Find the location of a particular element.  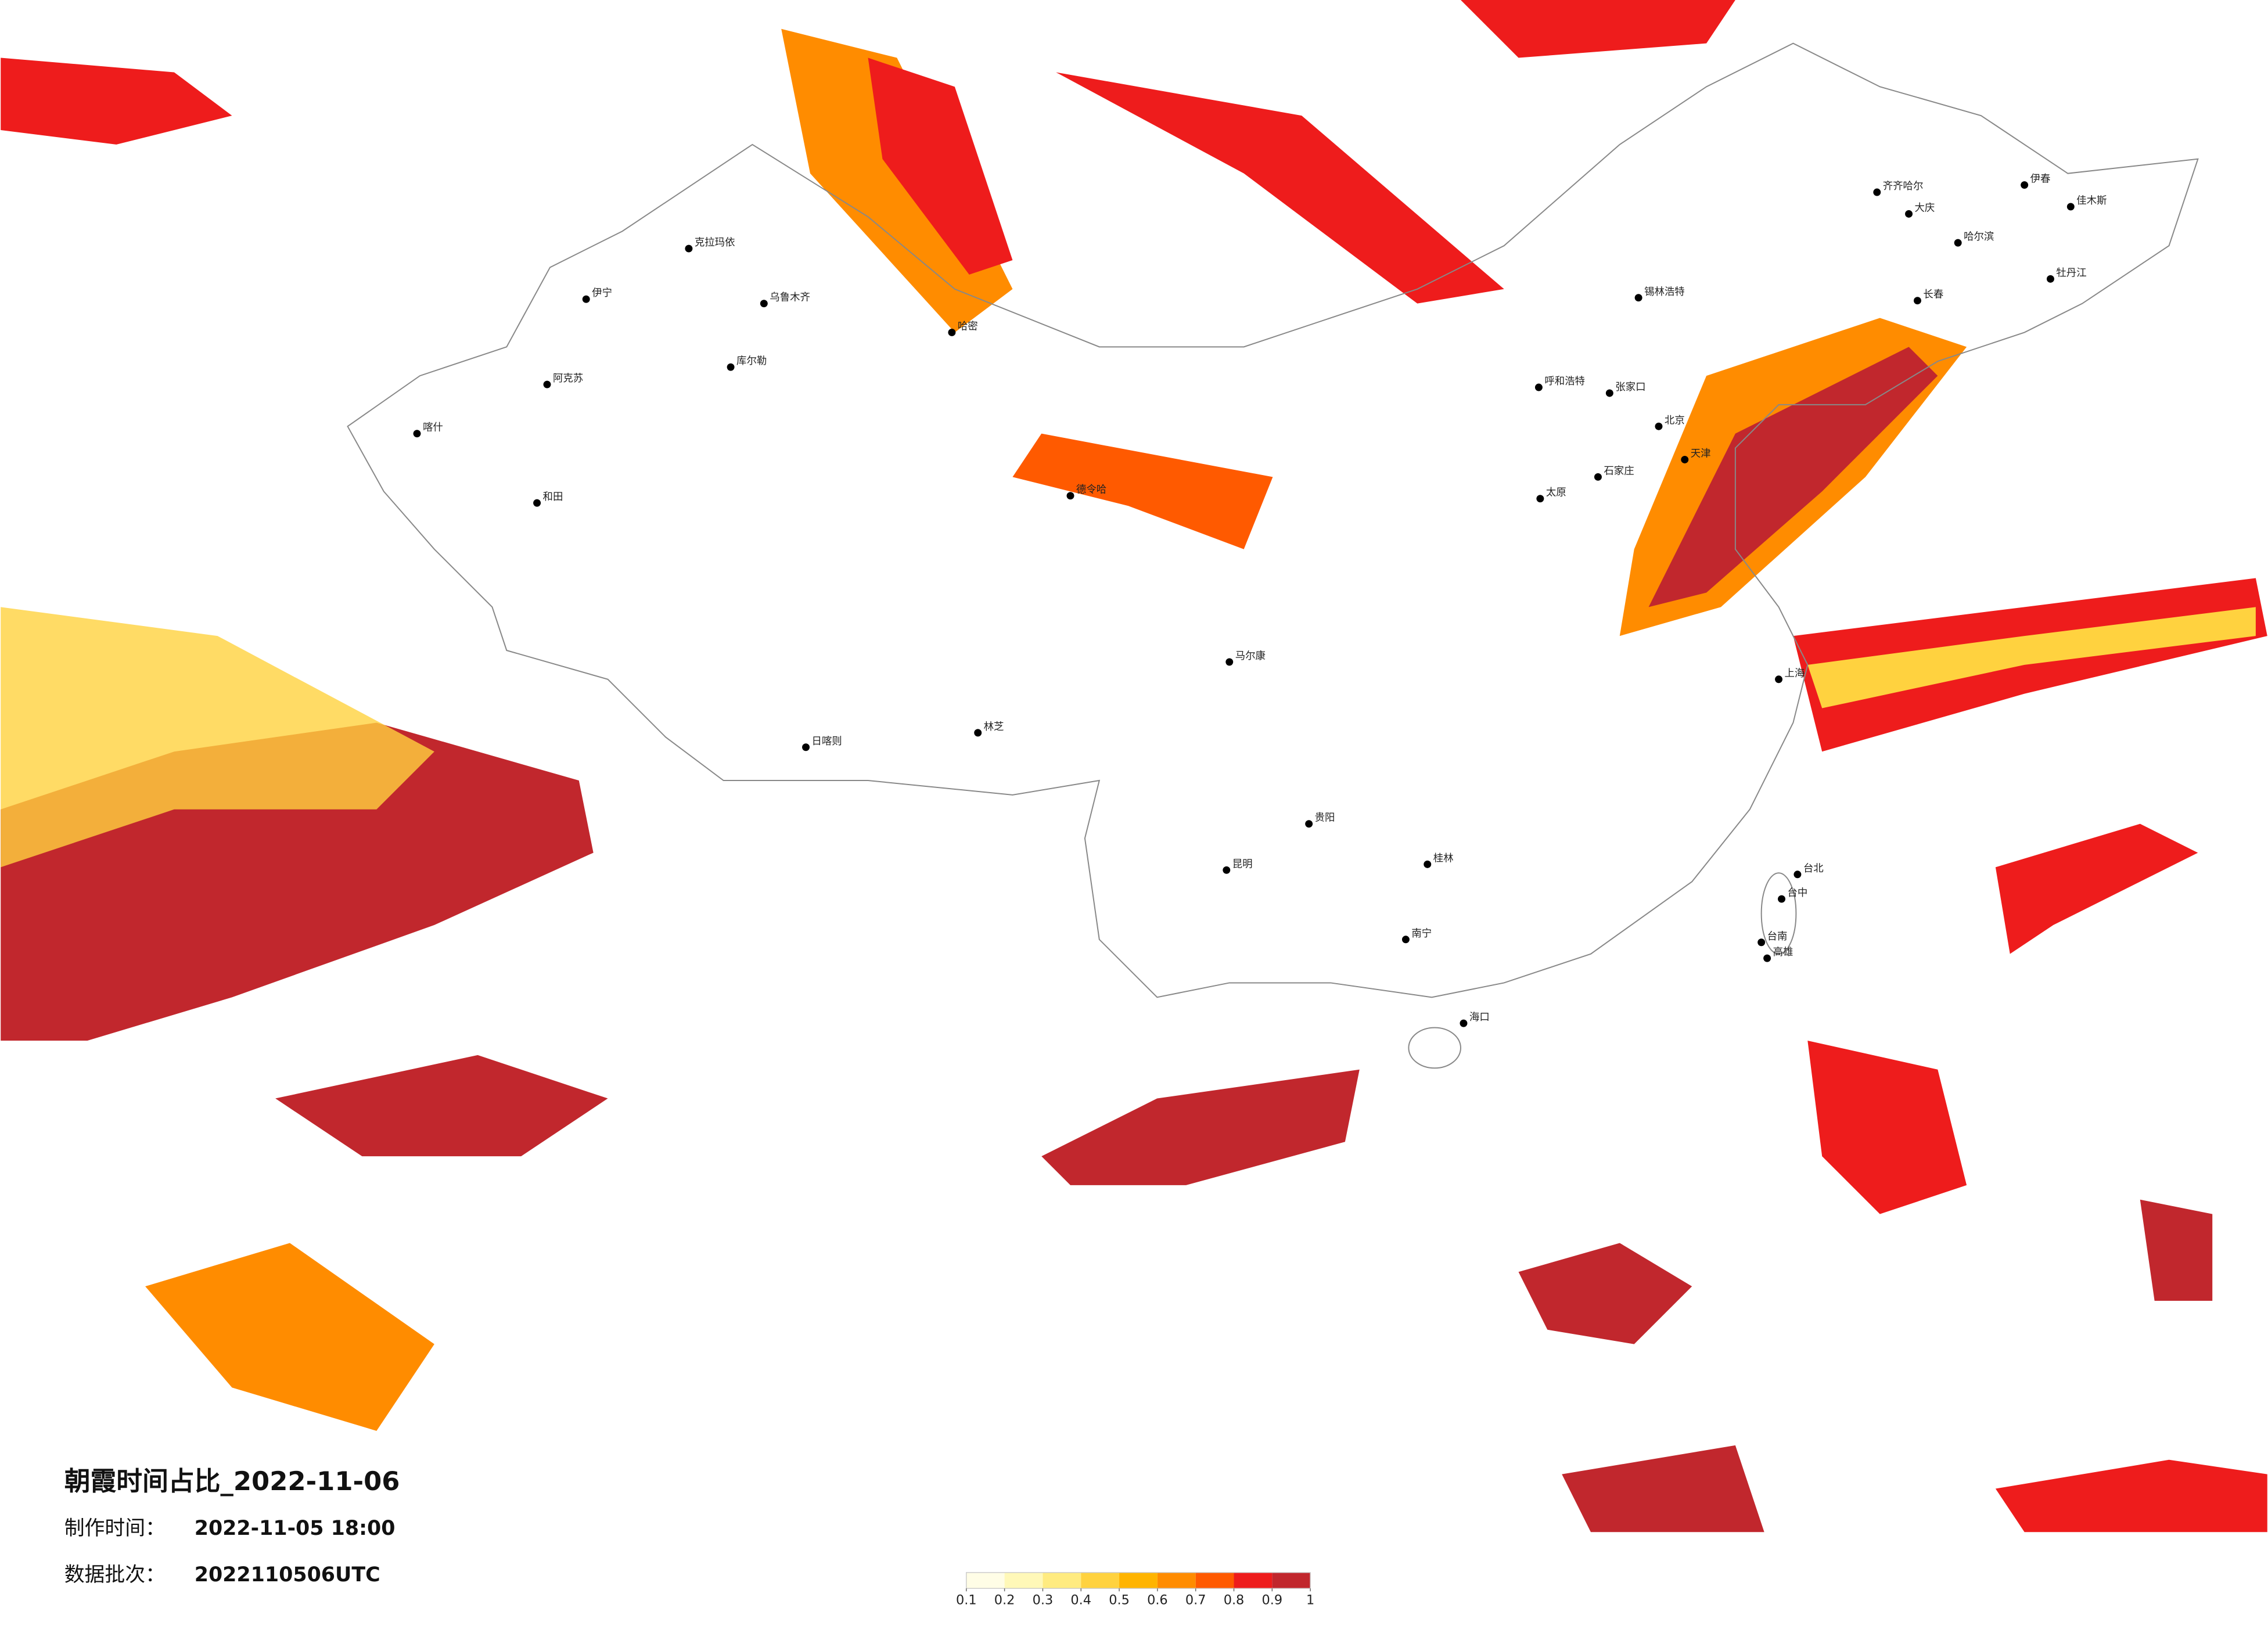

colorbar-frame is located at coordinates (1138, 1581).